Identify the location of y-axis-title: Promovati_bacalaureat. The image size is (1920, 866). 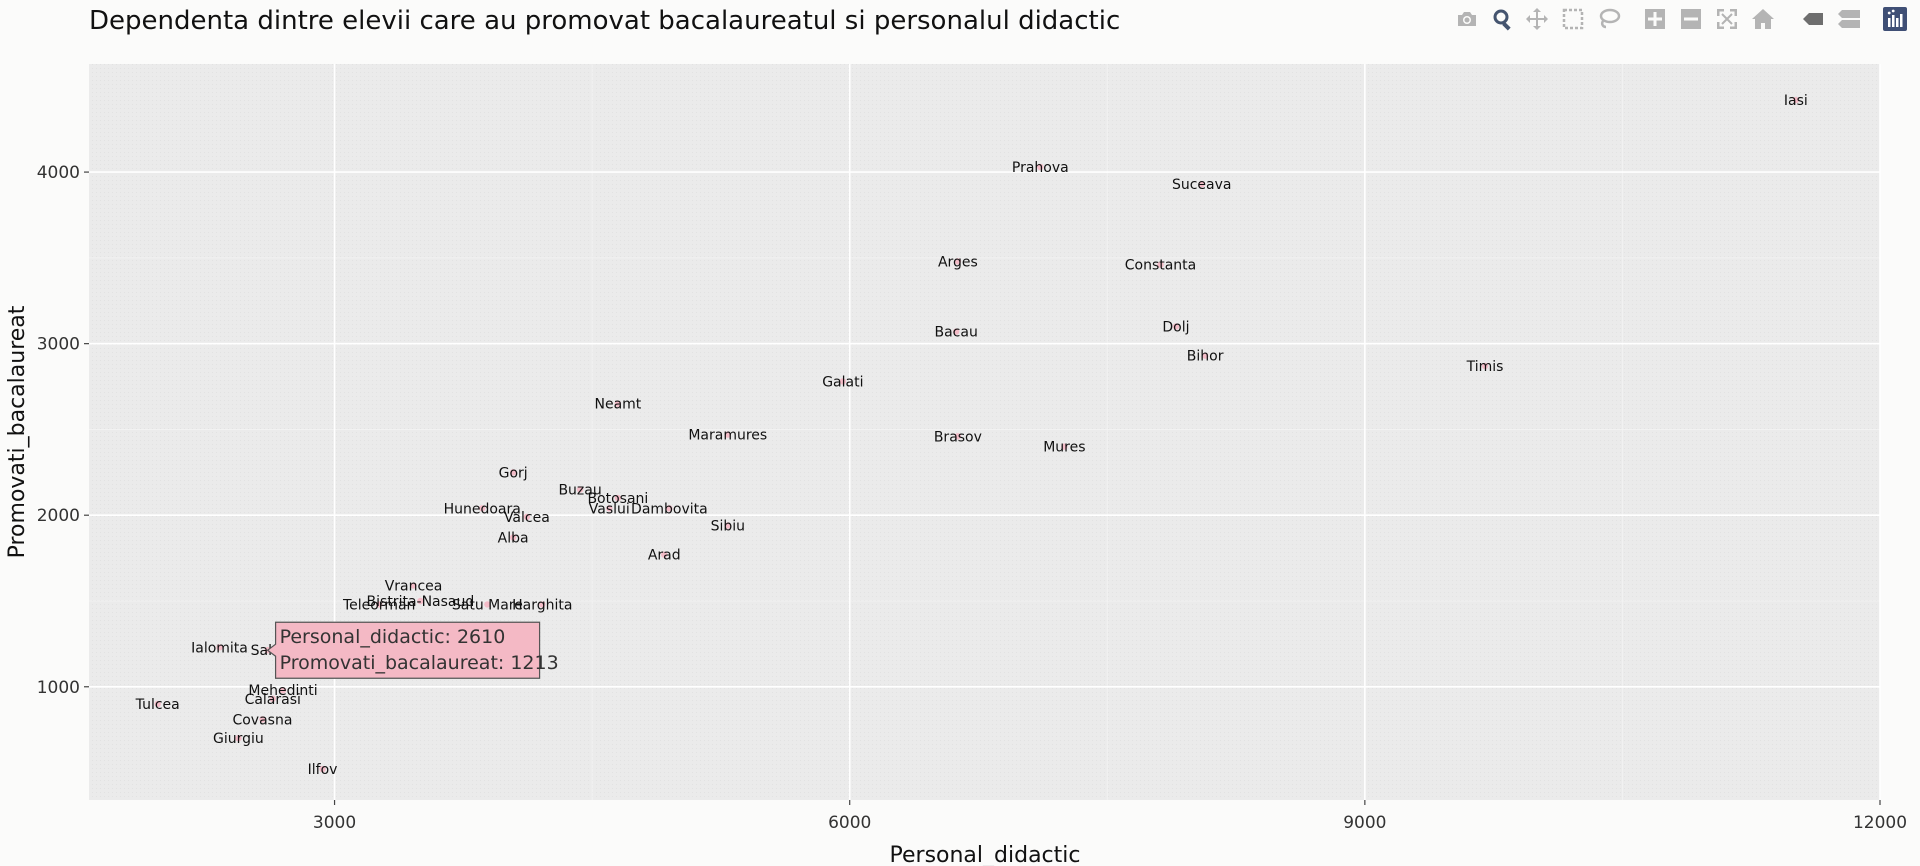
(17, 431).